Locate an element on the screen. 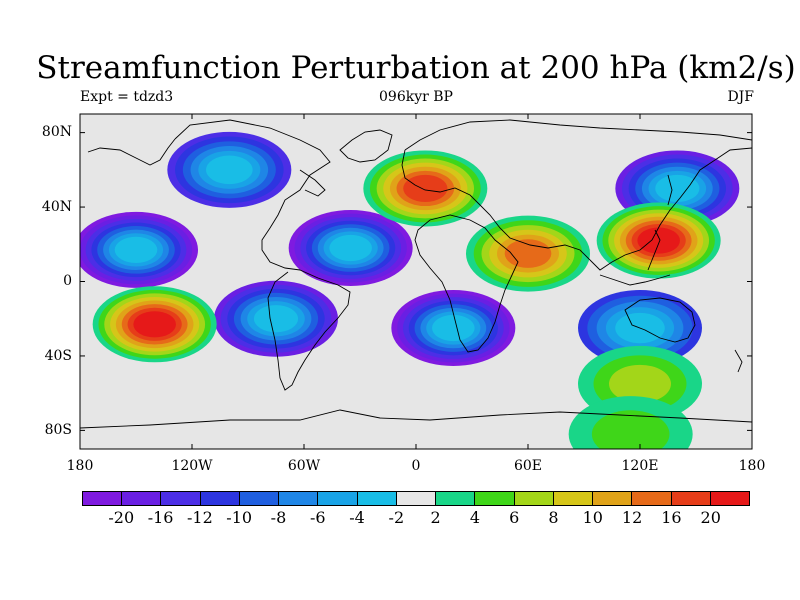 This screenshot has height=600, width=800. color-bar-label: -8 is located at coordinates (278, 517).